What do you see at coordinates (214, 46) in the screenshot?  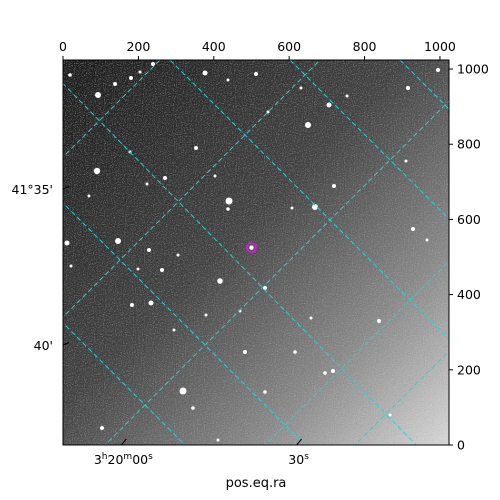 I see `x-tick-label: 400` at bounding box center [214, 46].